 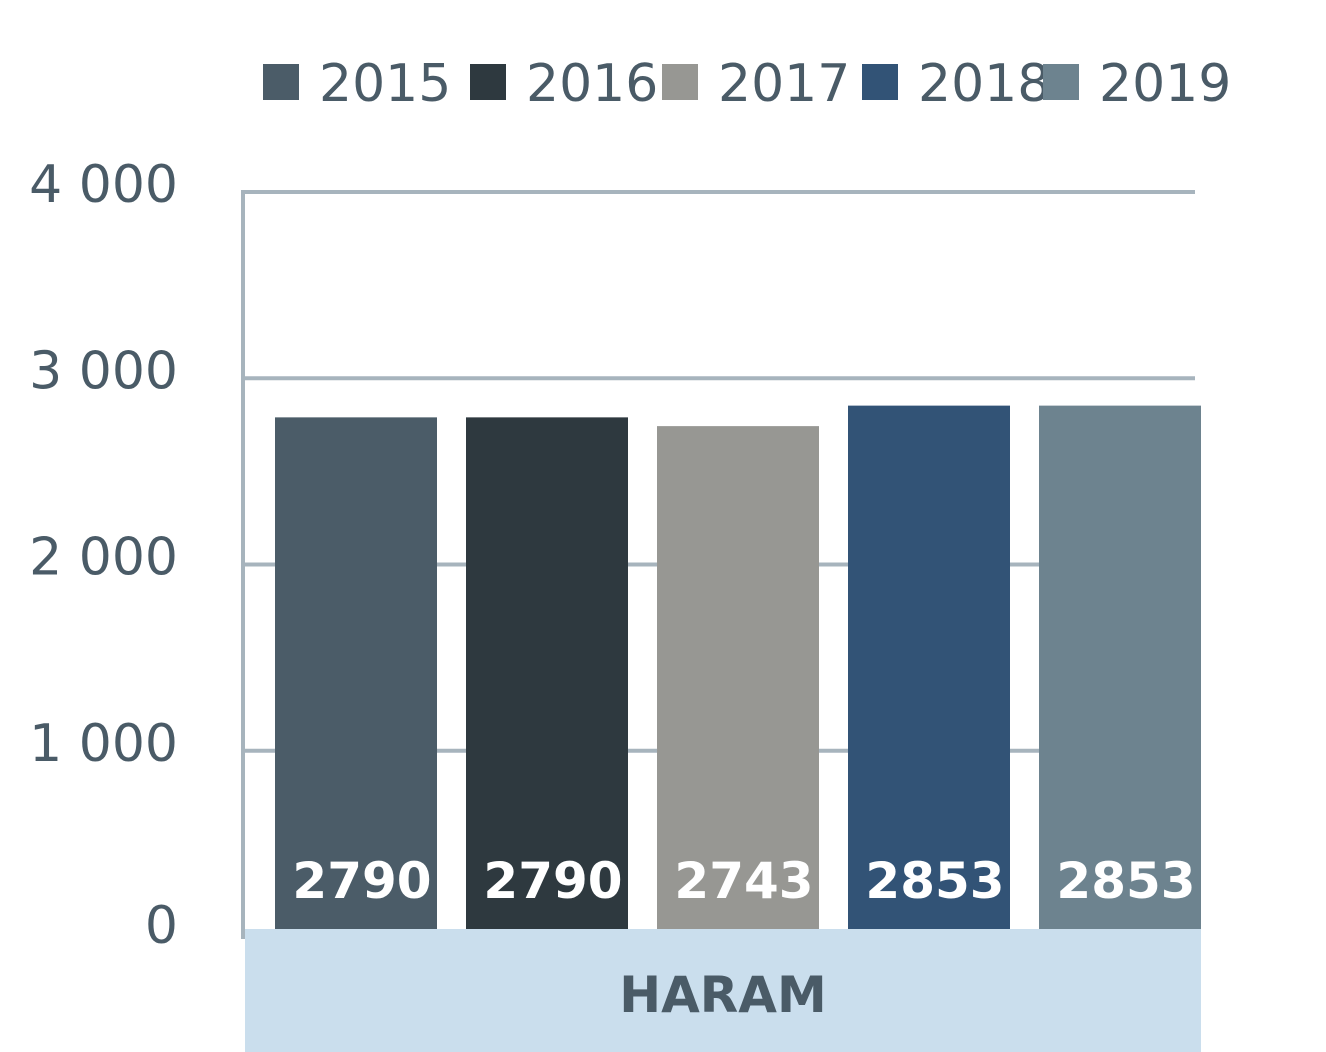 I want to click on legend-swatch-2017, so click(x=680, y=82).